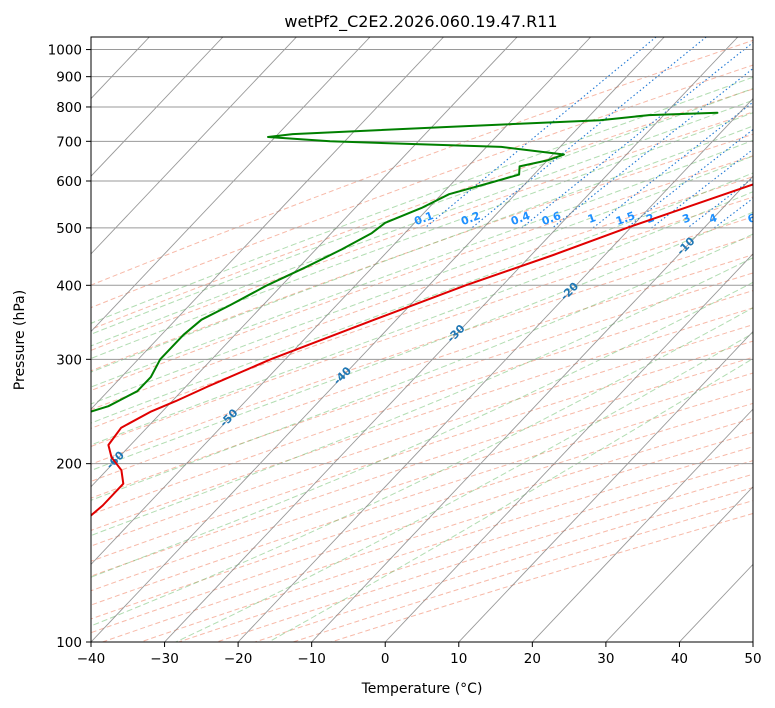 This screenshot has width=775, height=708. I want to click on isotherm-label: -70, so click(7, 502).